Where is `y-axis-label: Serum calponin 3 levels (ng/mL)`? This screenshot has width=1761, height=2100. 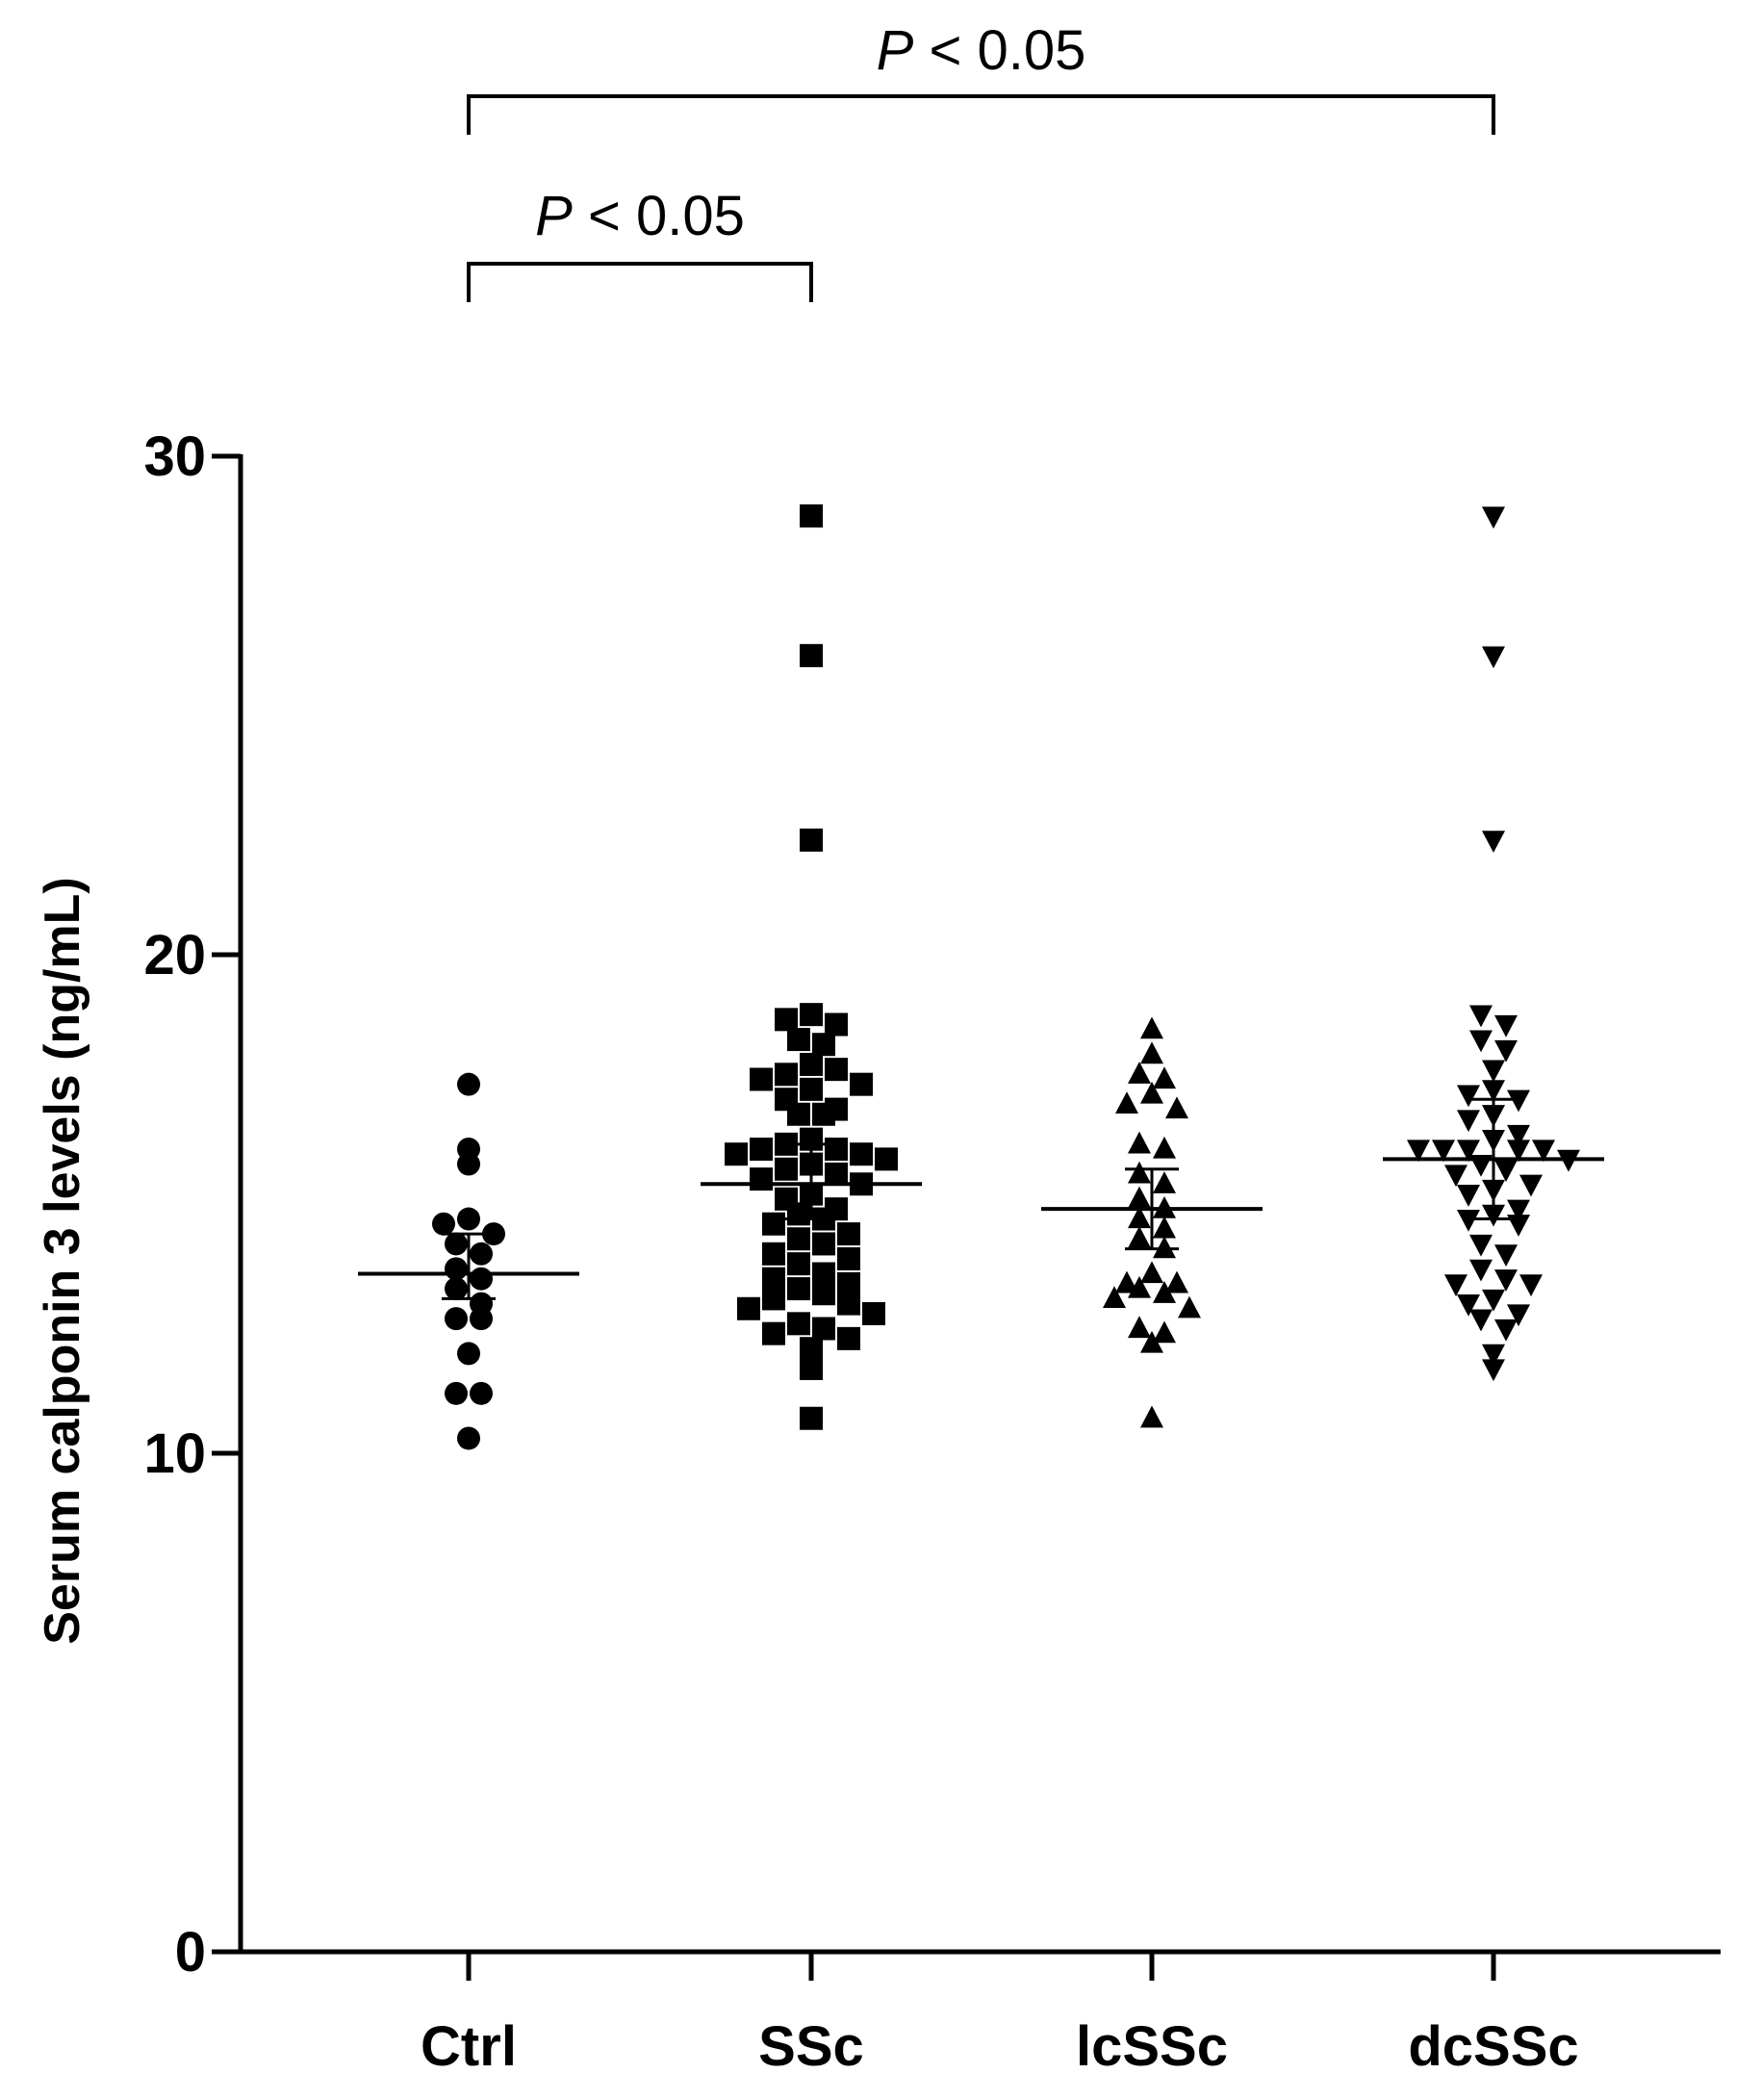
y-axis-label: Serum calponin 3 levels (ng/mL) is located at coordinates (62, 1261).